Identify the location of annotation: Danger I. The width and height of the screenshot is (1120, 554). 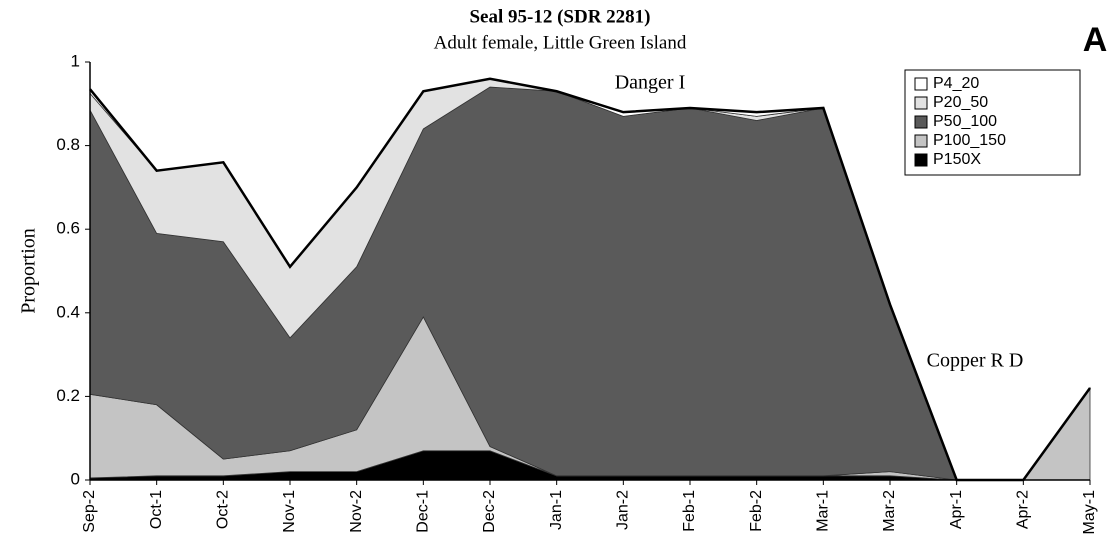
(650, 83).